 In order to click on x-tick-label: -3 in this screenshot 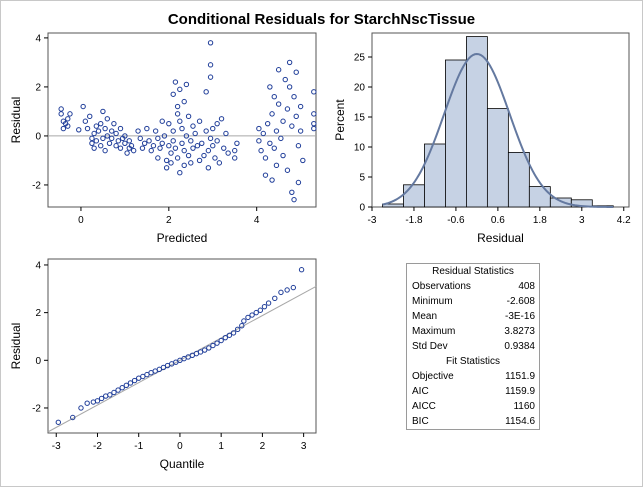, I will do `click(372, 220)`.